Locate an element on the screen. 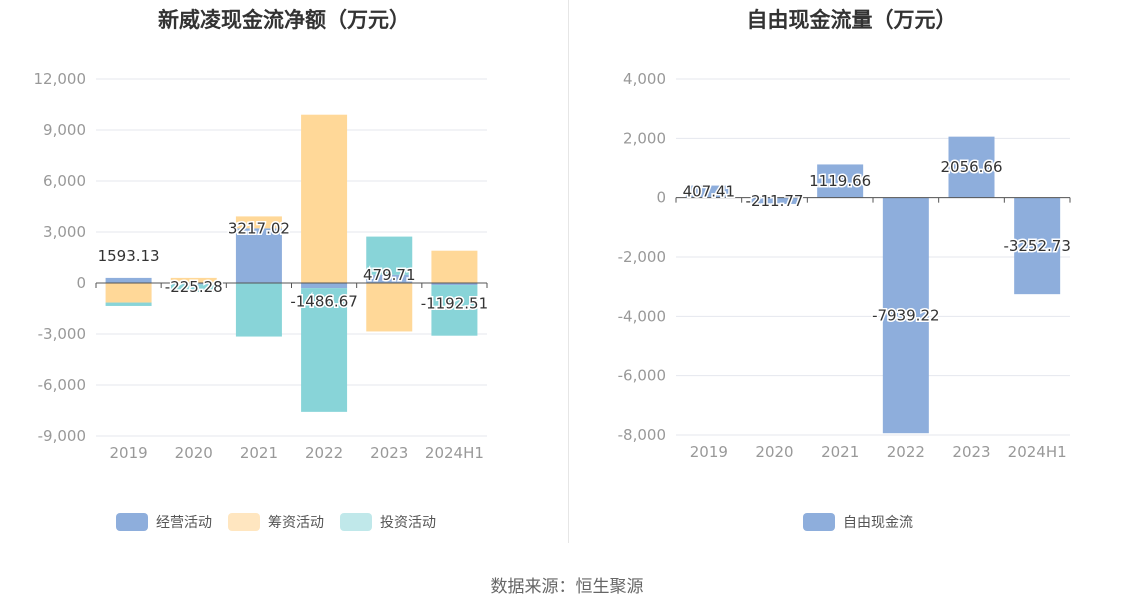 This screenshot has height=612, width=1134. legend-label: 自由现金流 is located at coordinates (878, 523).